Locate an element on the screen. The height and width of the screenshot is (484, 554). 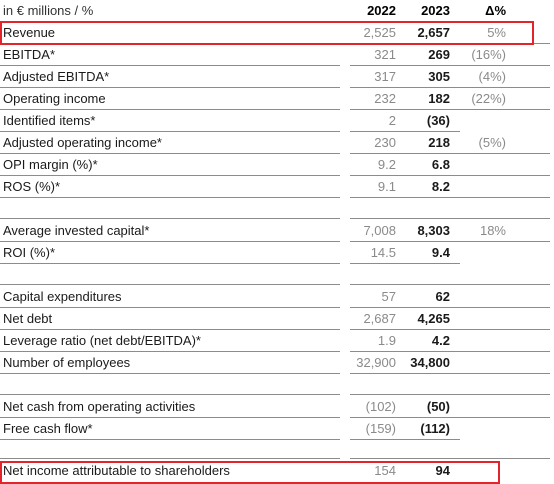
row-label: Leverage ratio (net debt/EBITDA)* is located at coordinates (102, 340).